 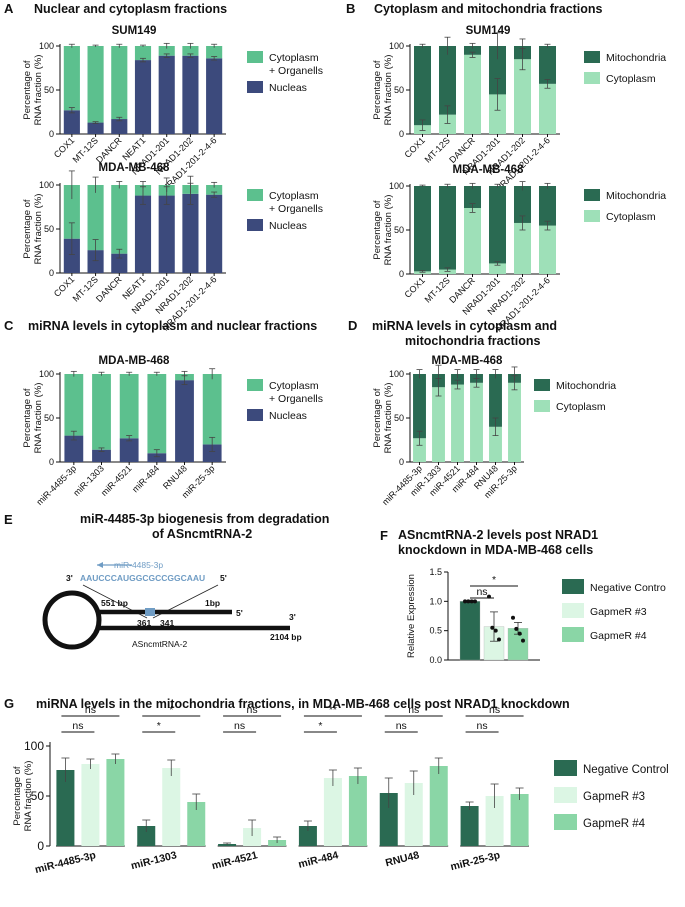 What do you see at coordinates (9, 325) in the screenshot?
I see `panel-letter-c: C` at bounding box center [9, 325].